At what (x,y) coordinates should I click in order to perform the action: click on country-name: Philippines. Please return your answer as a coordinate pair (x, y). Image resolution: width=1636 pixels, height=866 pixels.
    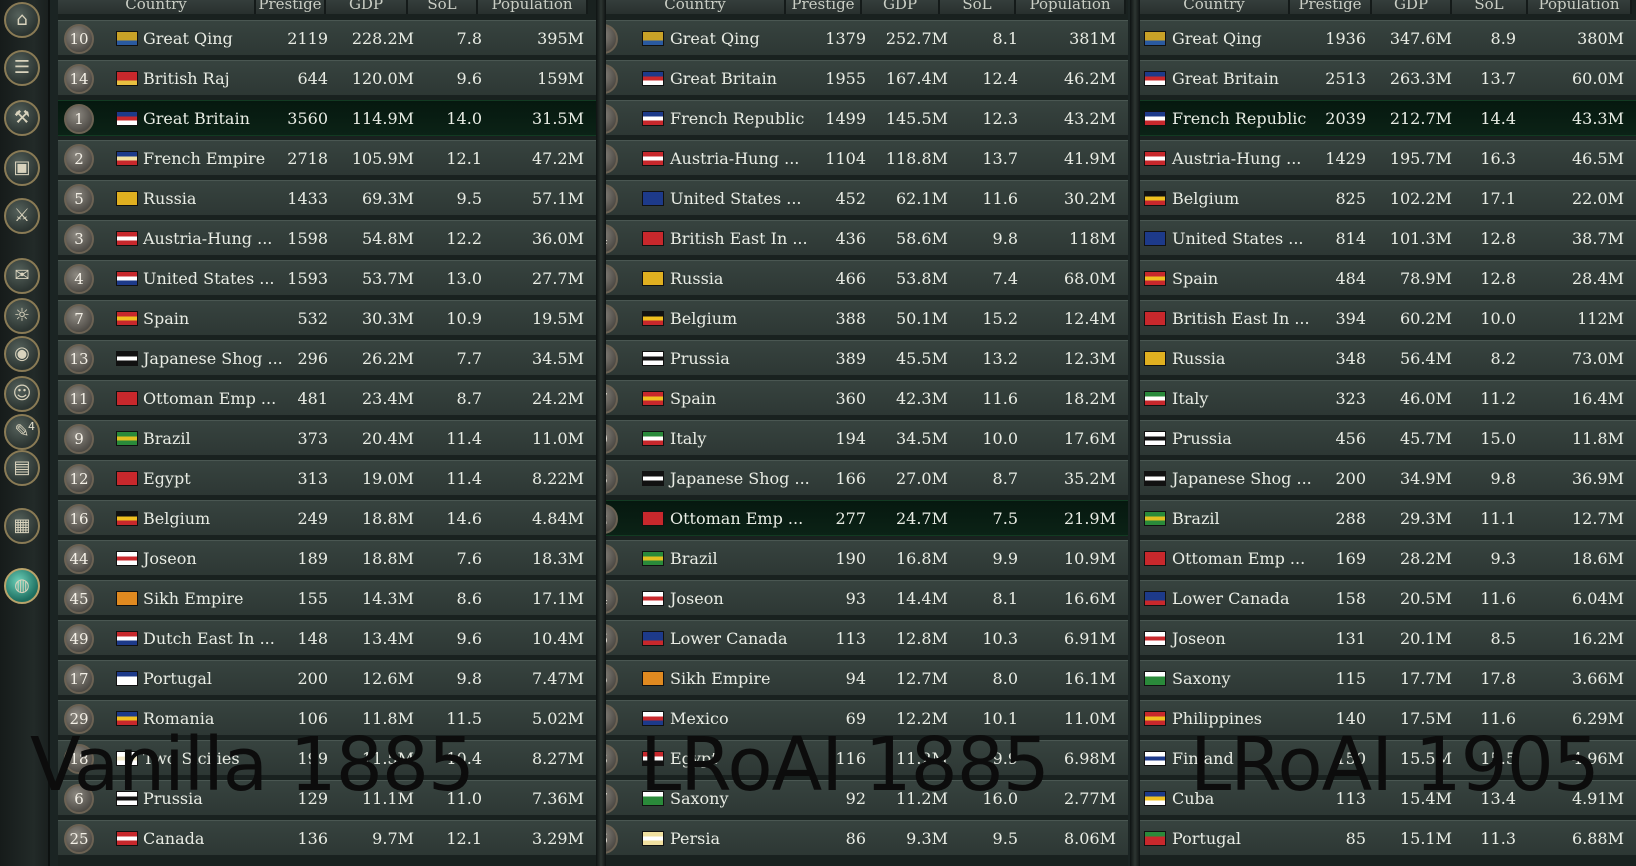
    Looking at the image, I should click on (1217, 718).